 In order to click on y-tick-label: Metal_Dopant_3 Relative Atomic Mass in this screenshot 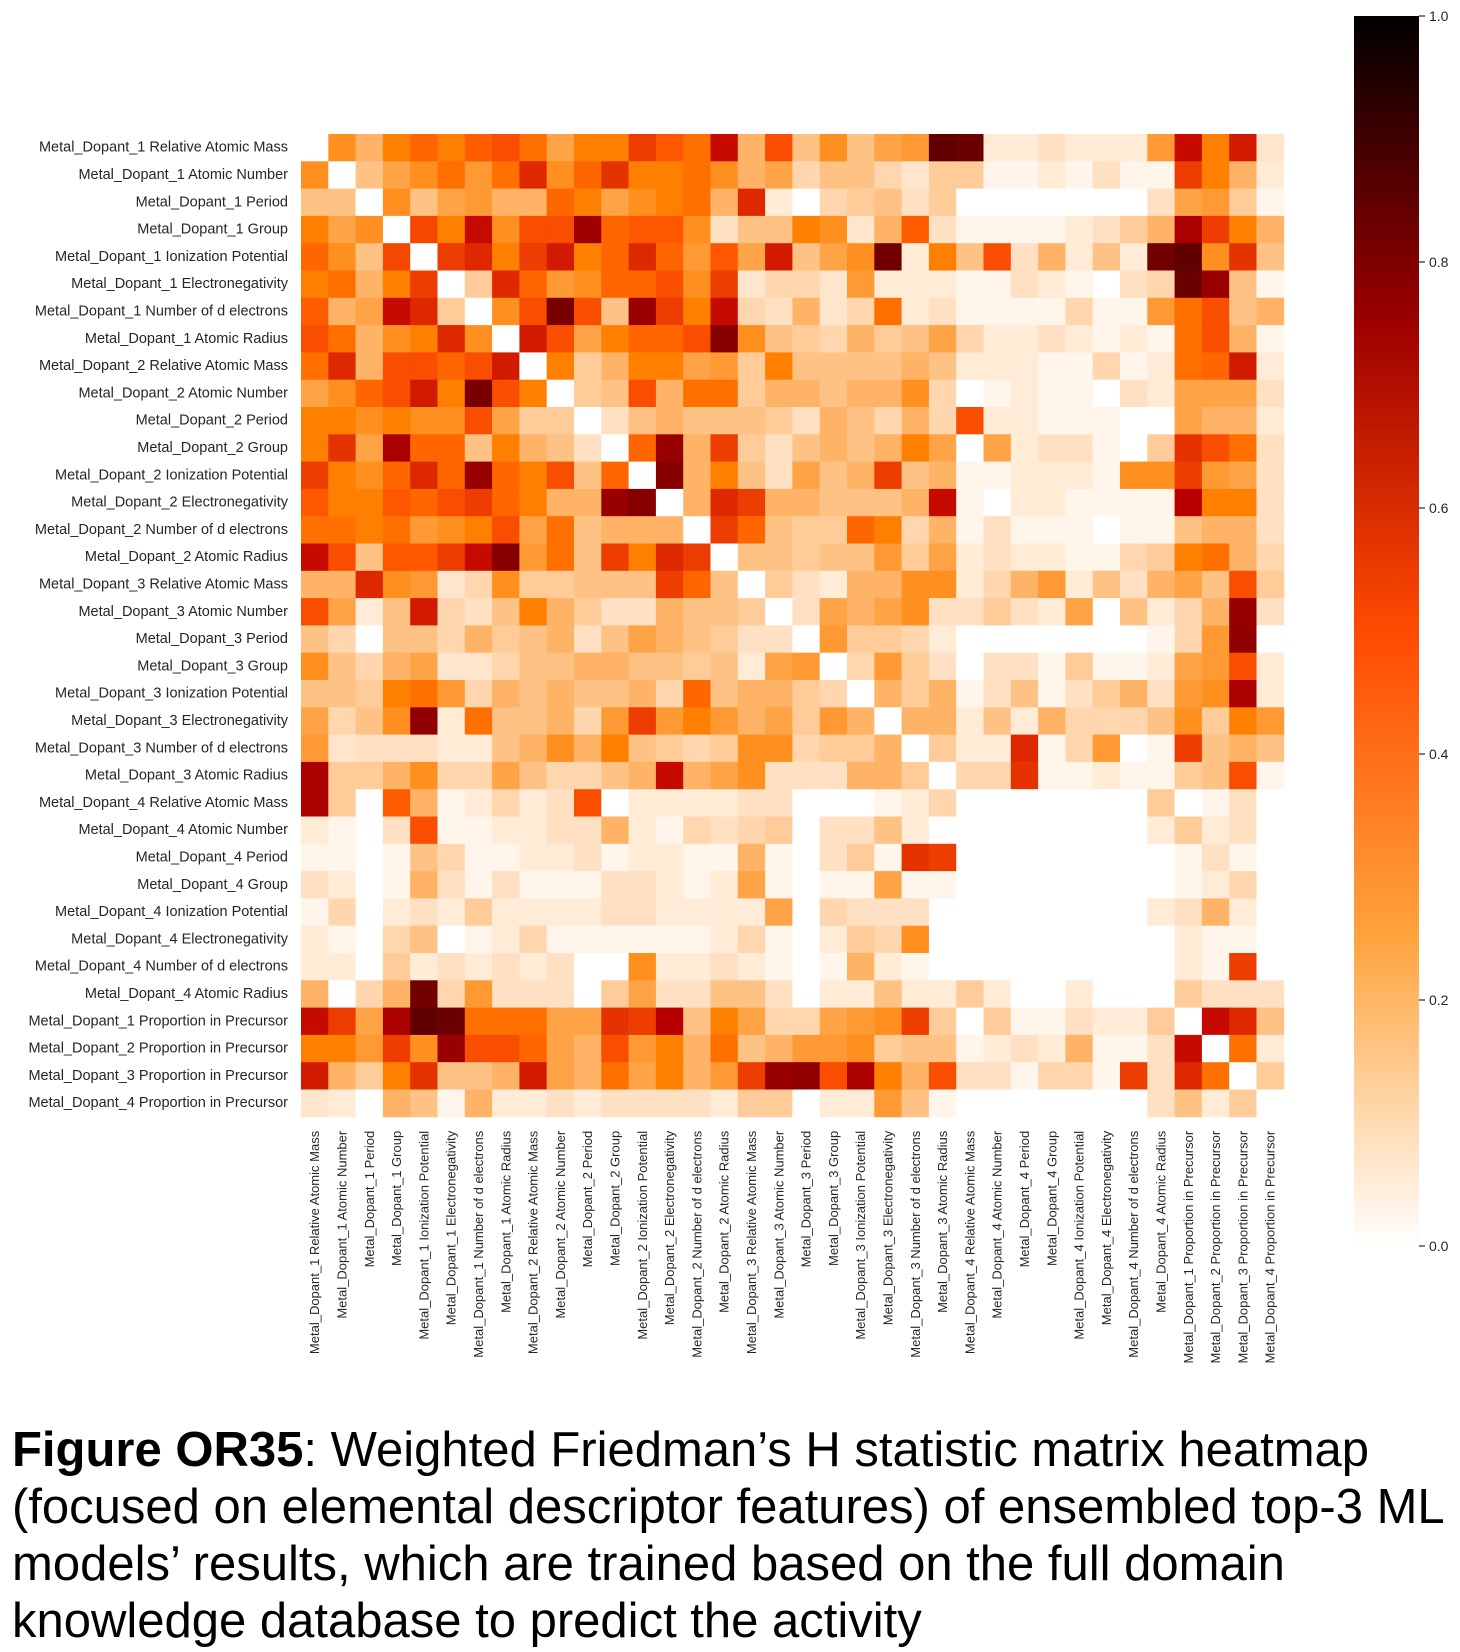, I will do `click(163, 584)`.